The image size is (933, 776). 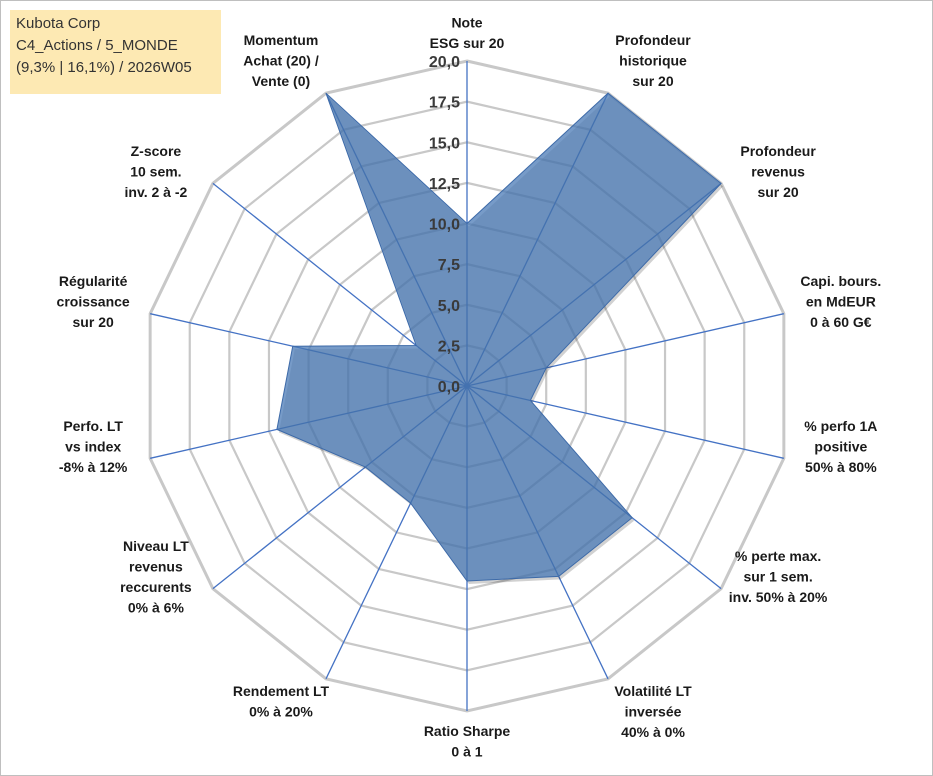 What do you see at coordinates (281, 81) in the screenshot?
I see `axis-label-line: Vente (0)` at bounding box center [281, 81].